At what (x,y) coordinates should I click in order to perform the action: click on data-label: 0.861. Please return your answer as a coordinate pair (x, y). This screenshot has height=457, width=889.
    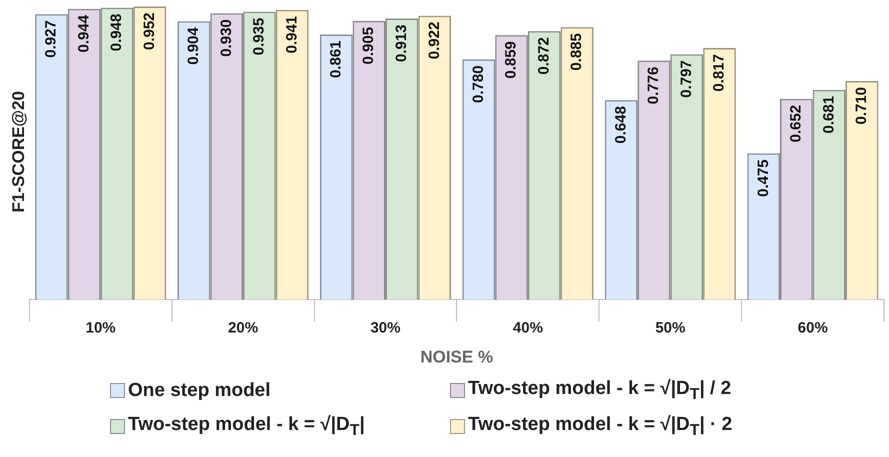
    Looking at the image, I should click on (335, 59).